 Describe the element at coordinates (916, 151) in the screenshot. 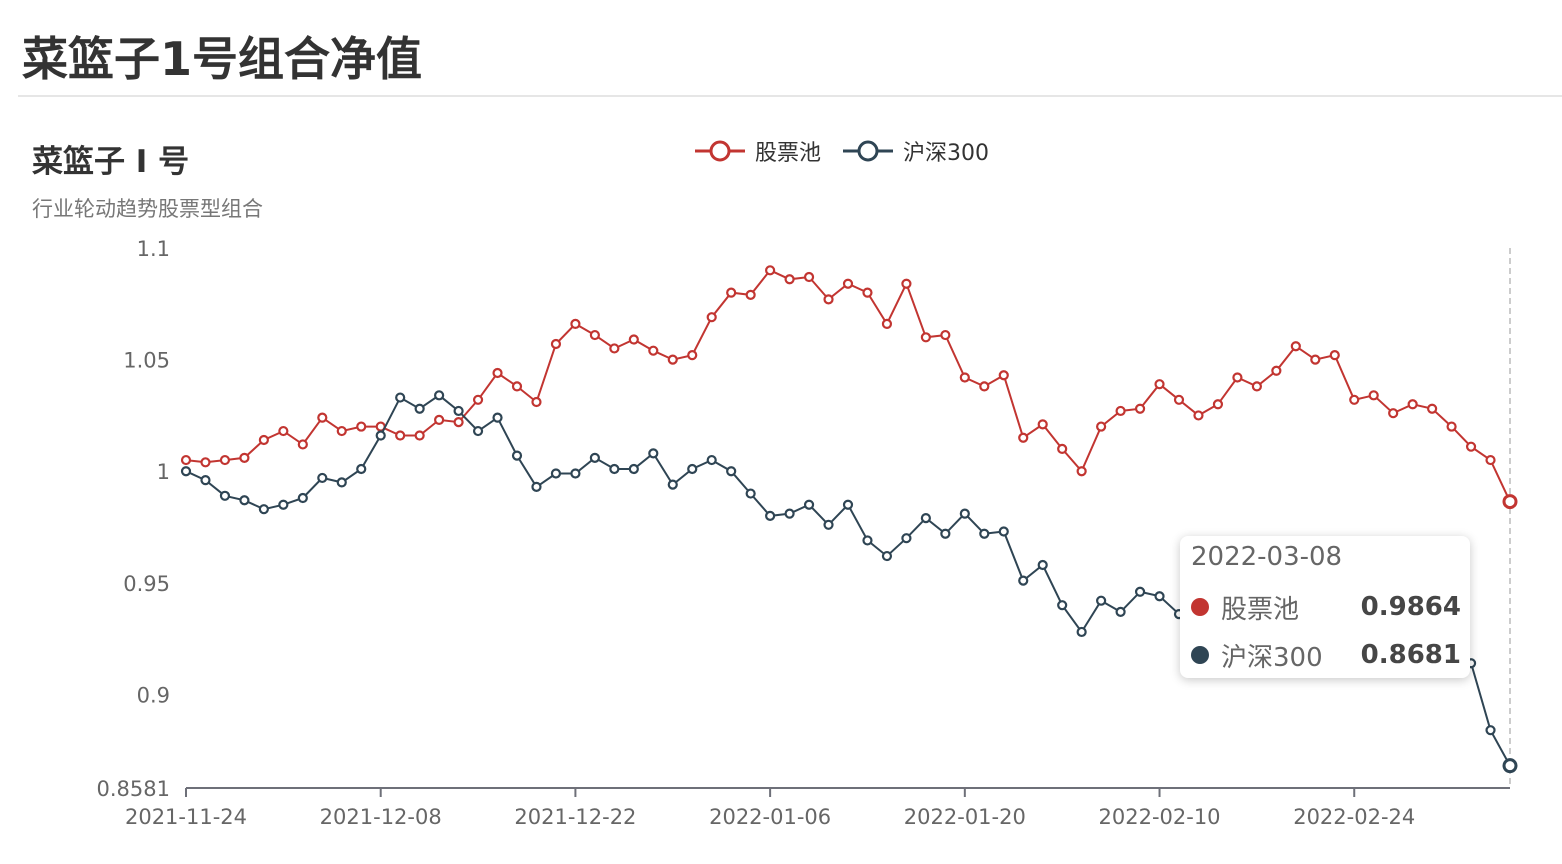

I see `legend-item-csi300: 沪深300` at that location.